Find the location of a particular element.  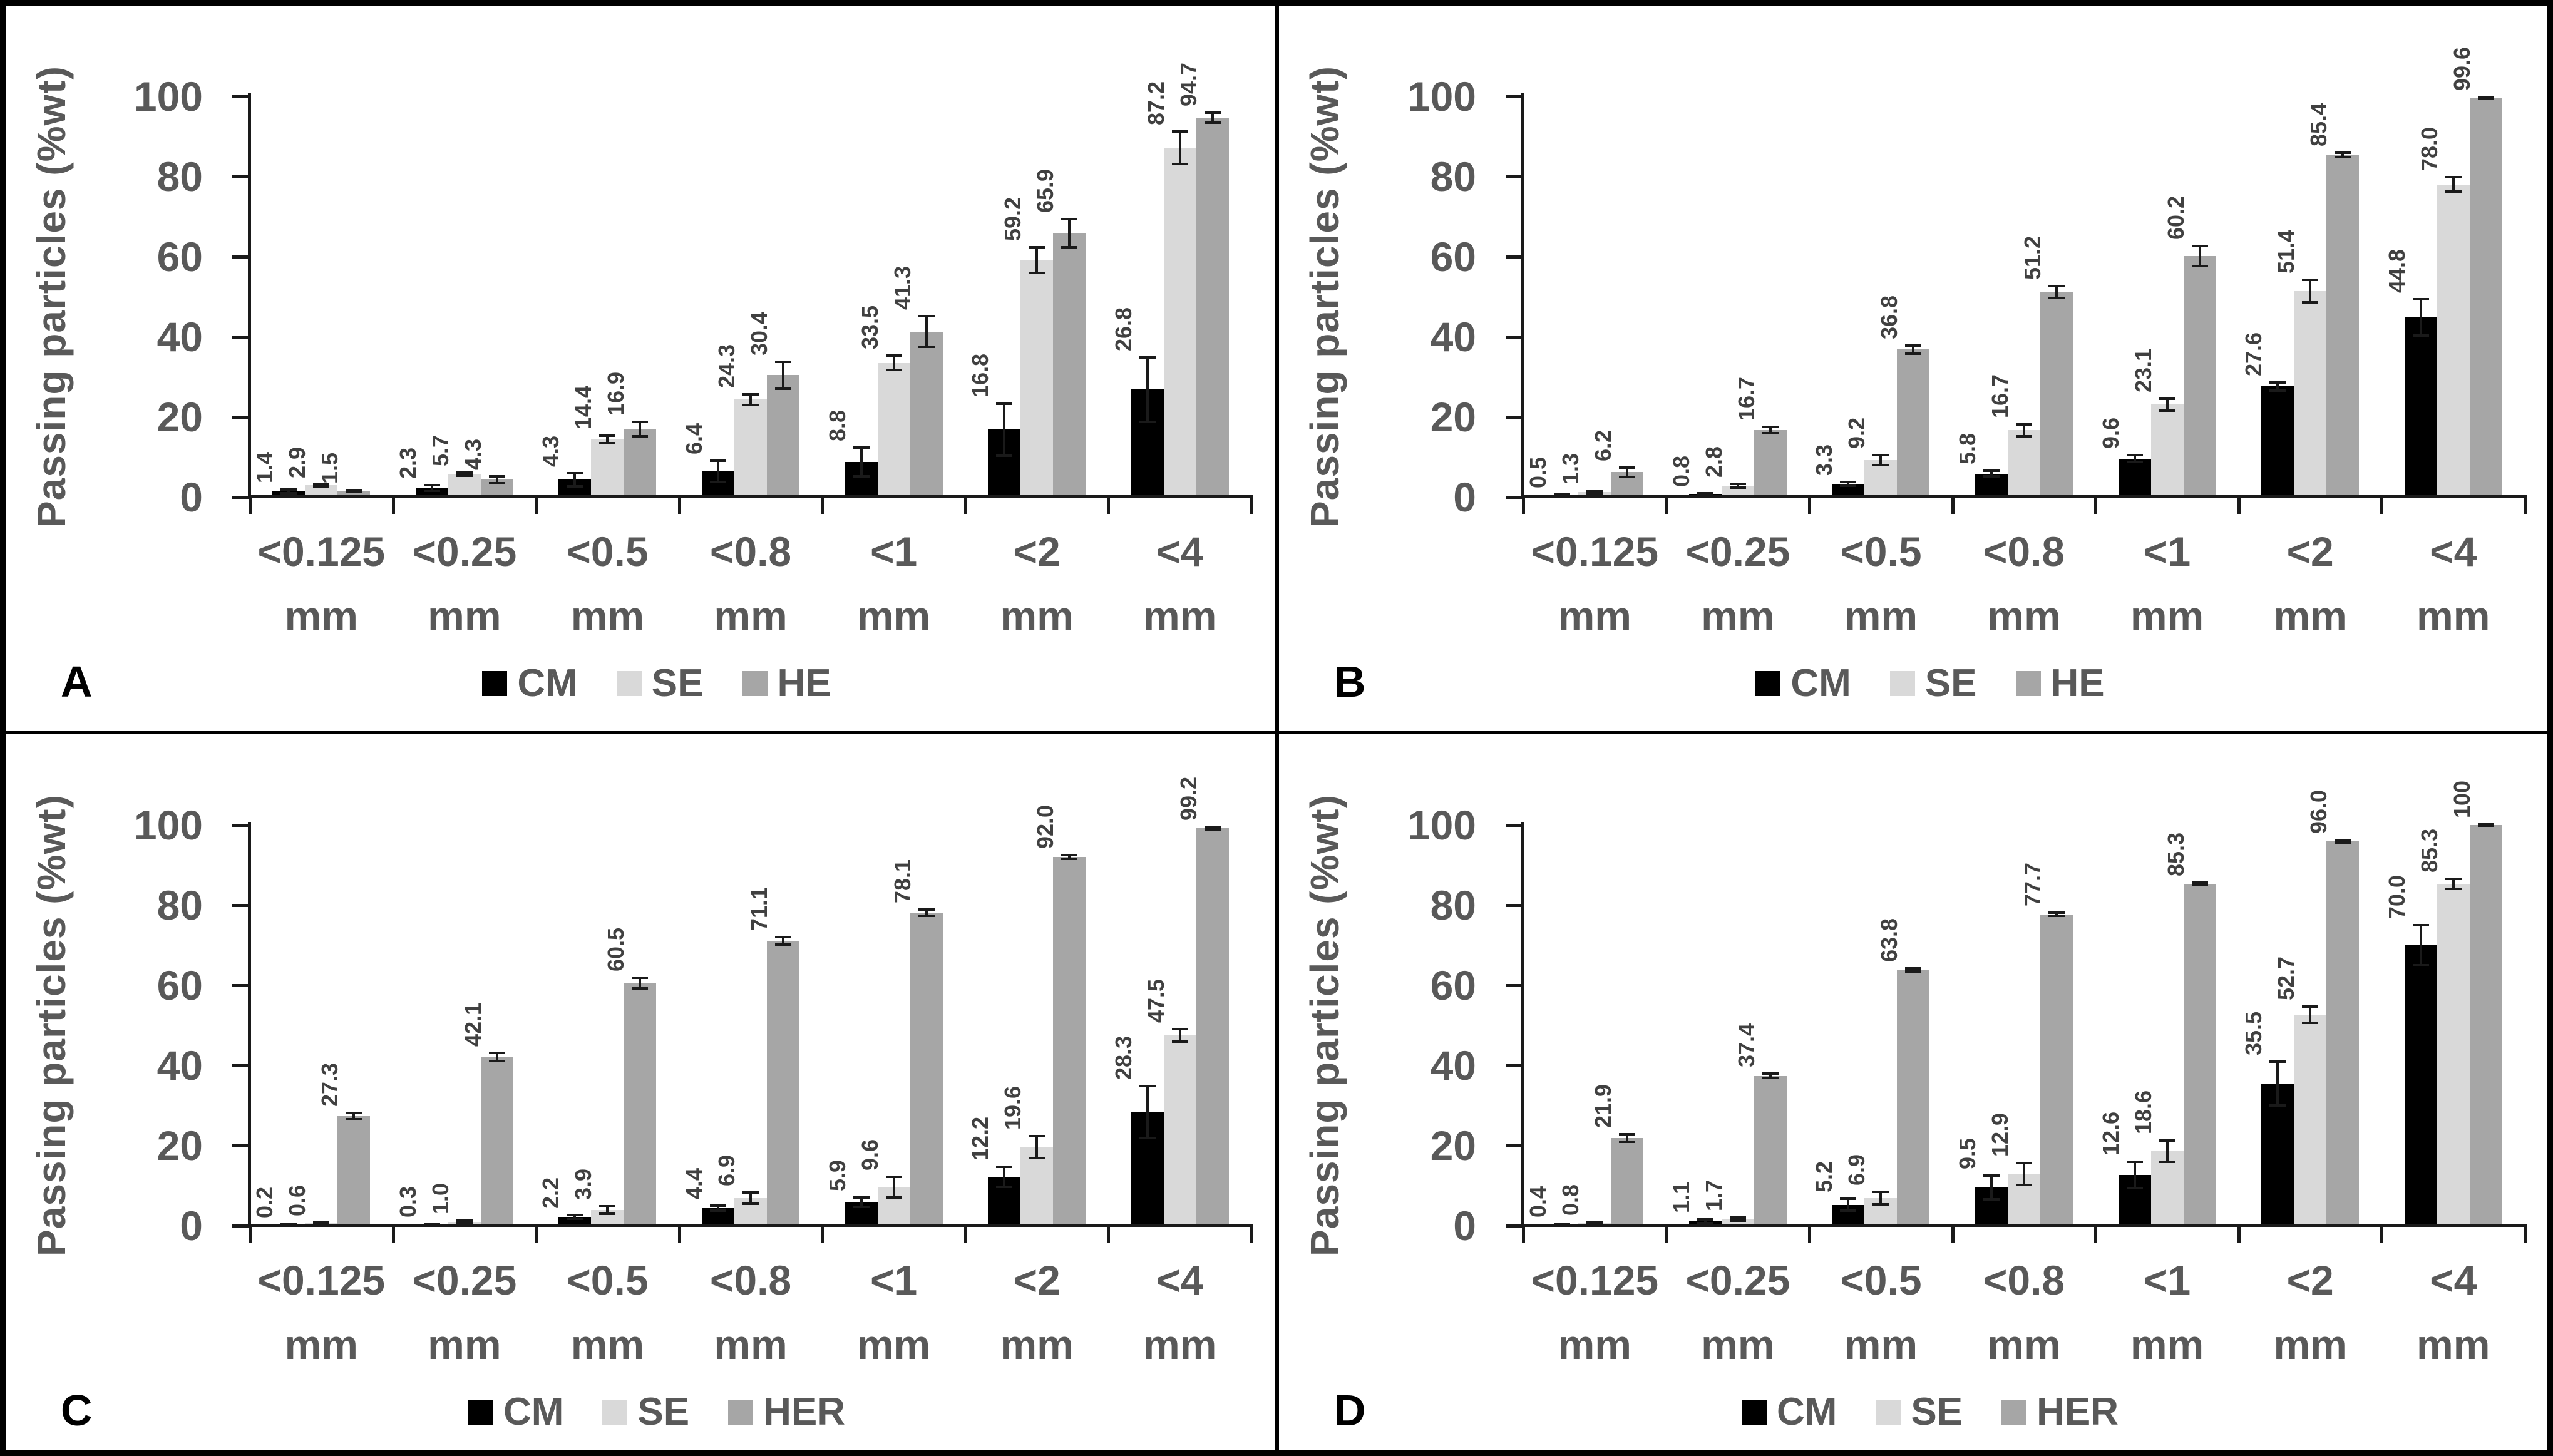

y-axis-tick-label: 40 is located at coordinates (1453, 1066).